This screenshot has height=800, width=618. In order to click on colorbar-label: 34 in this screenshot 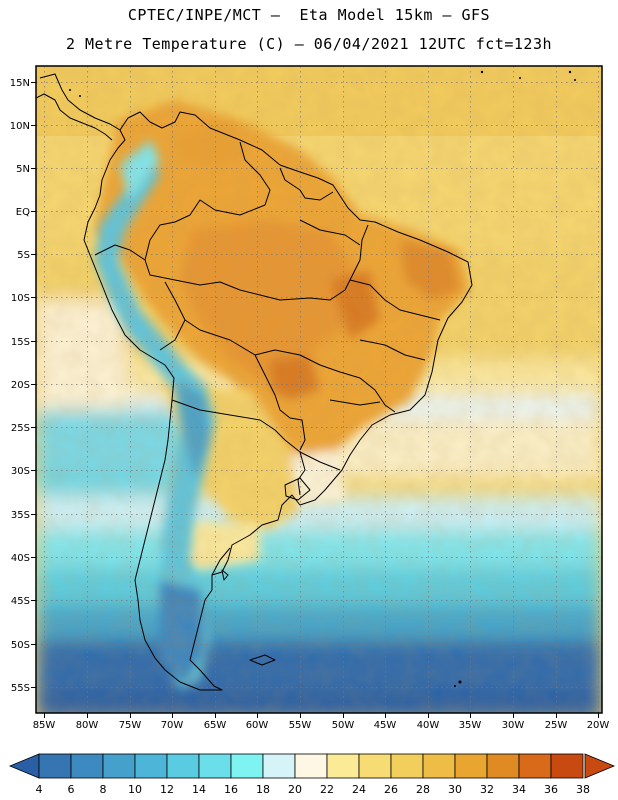, I will do `click(519, 789)`.